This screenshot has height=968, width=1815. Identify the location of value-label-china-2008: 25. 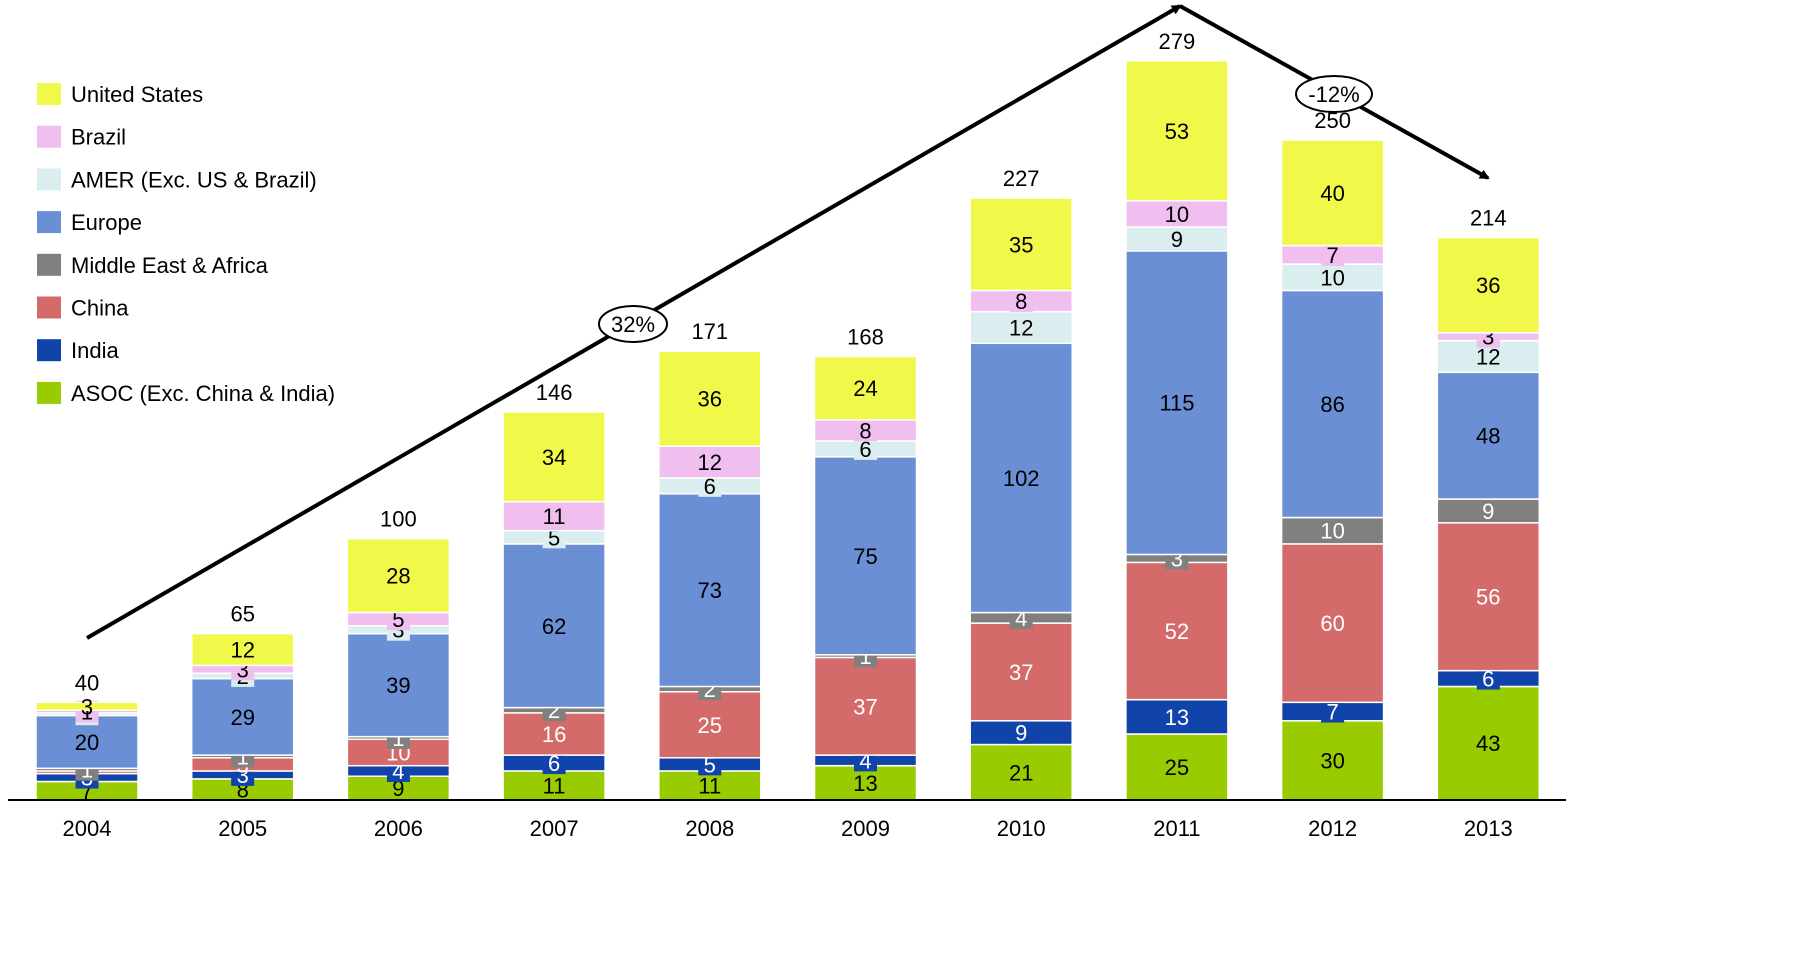
(710, 725).